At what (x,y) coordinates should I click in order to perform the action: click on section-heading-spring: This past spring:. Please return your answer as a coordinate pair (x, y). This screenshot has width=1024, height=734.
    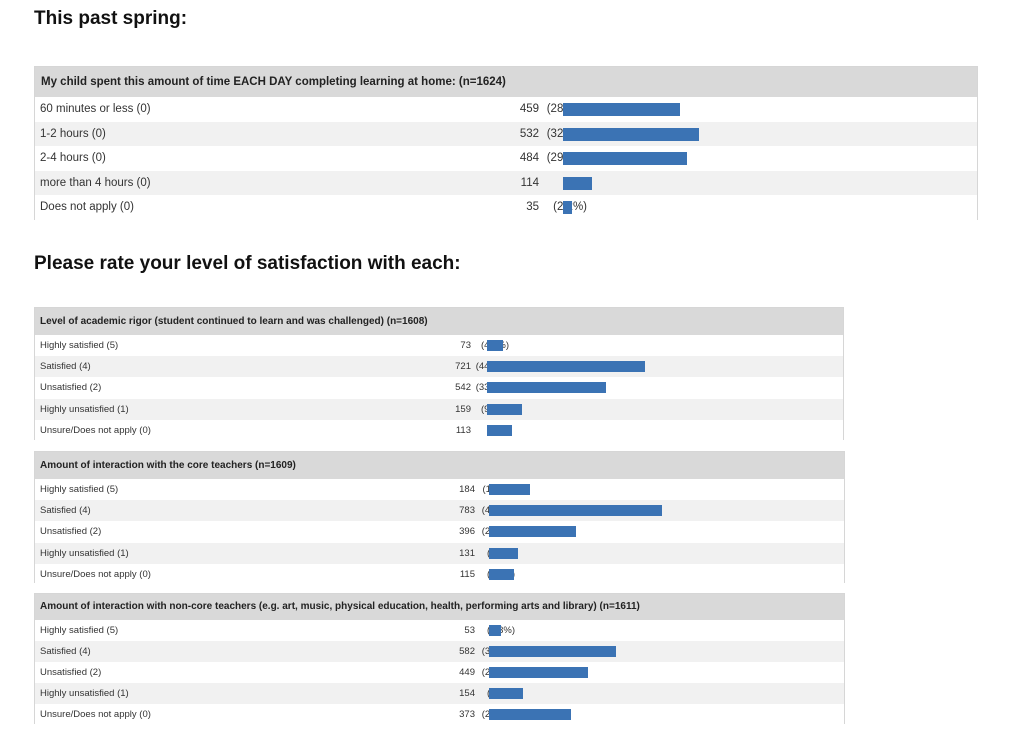
    Looking at the image, I should click on (111, 18).